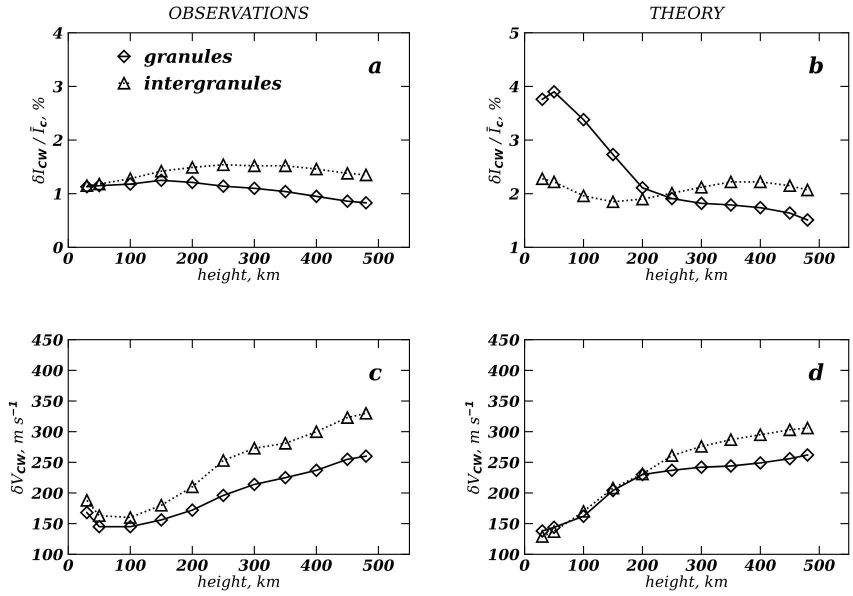  Describe the element at coordinates (17, 448) in the screenshot. I see `y-axis-title: δV$_{CW}$, m s$^{−1}$` at that location.